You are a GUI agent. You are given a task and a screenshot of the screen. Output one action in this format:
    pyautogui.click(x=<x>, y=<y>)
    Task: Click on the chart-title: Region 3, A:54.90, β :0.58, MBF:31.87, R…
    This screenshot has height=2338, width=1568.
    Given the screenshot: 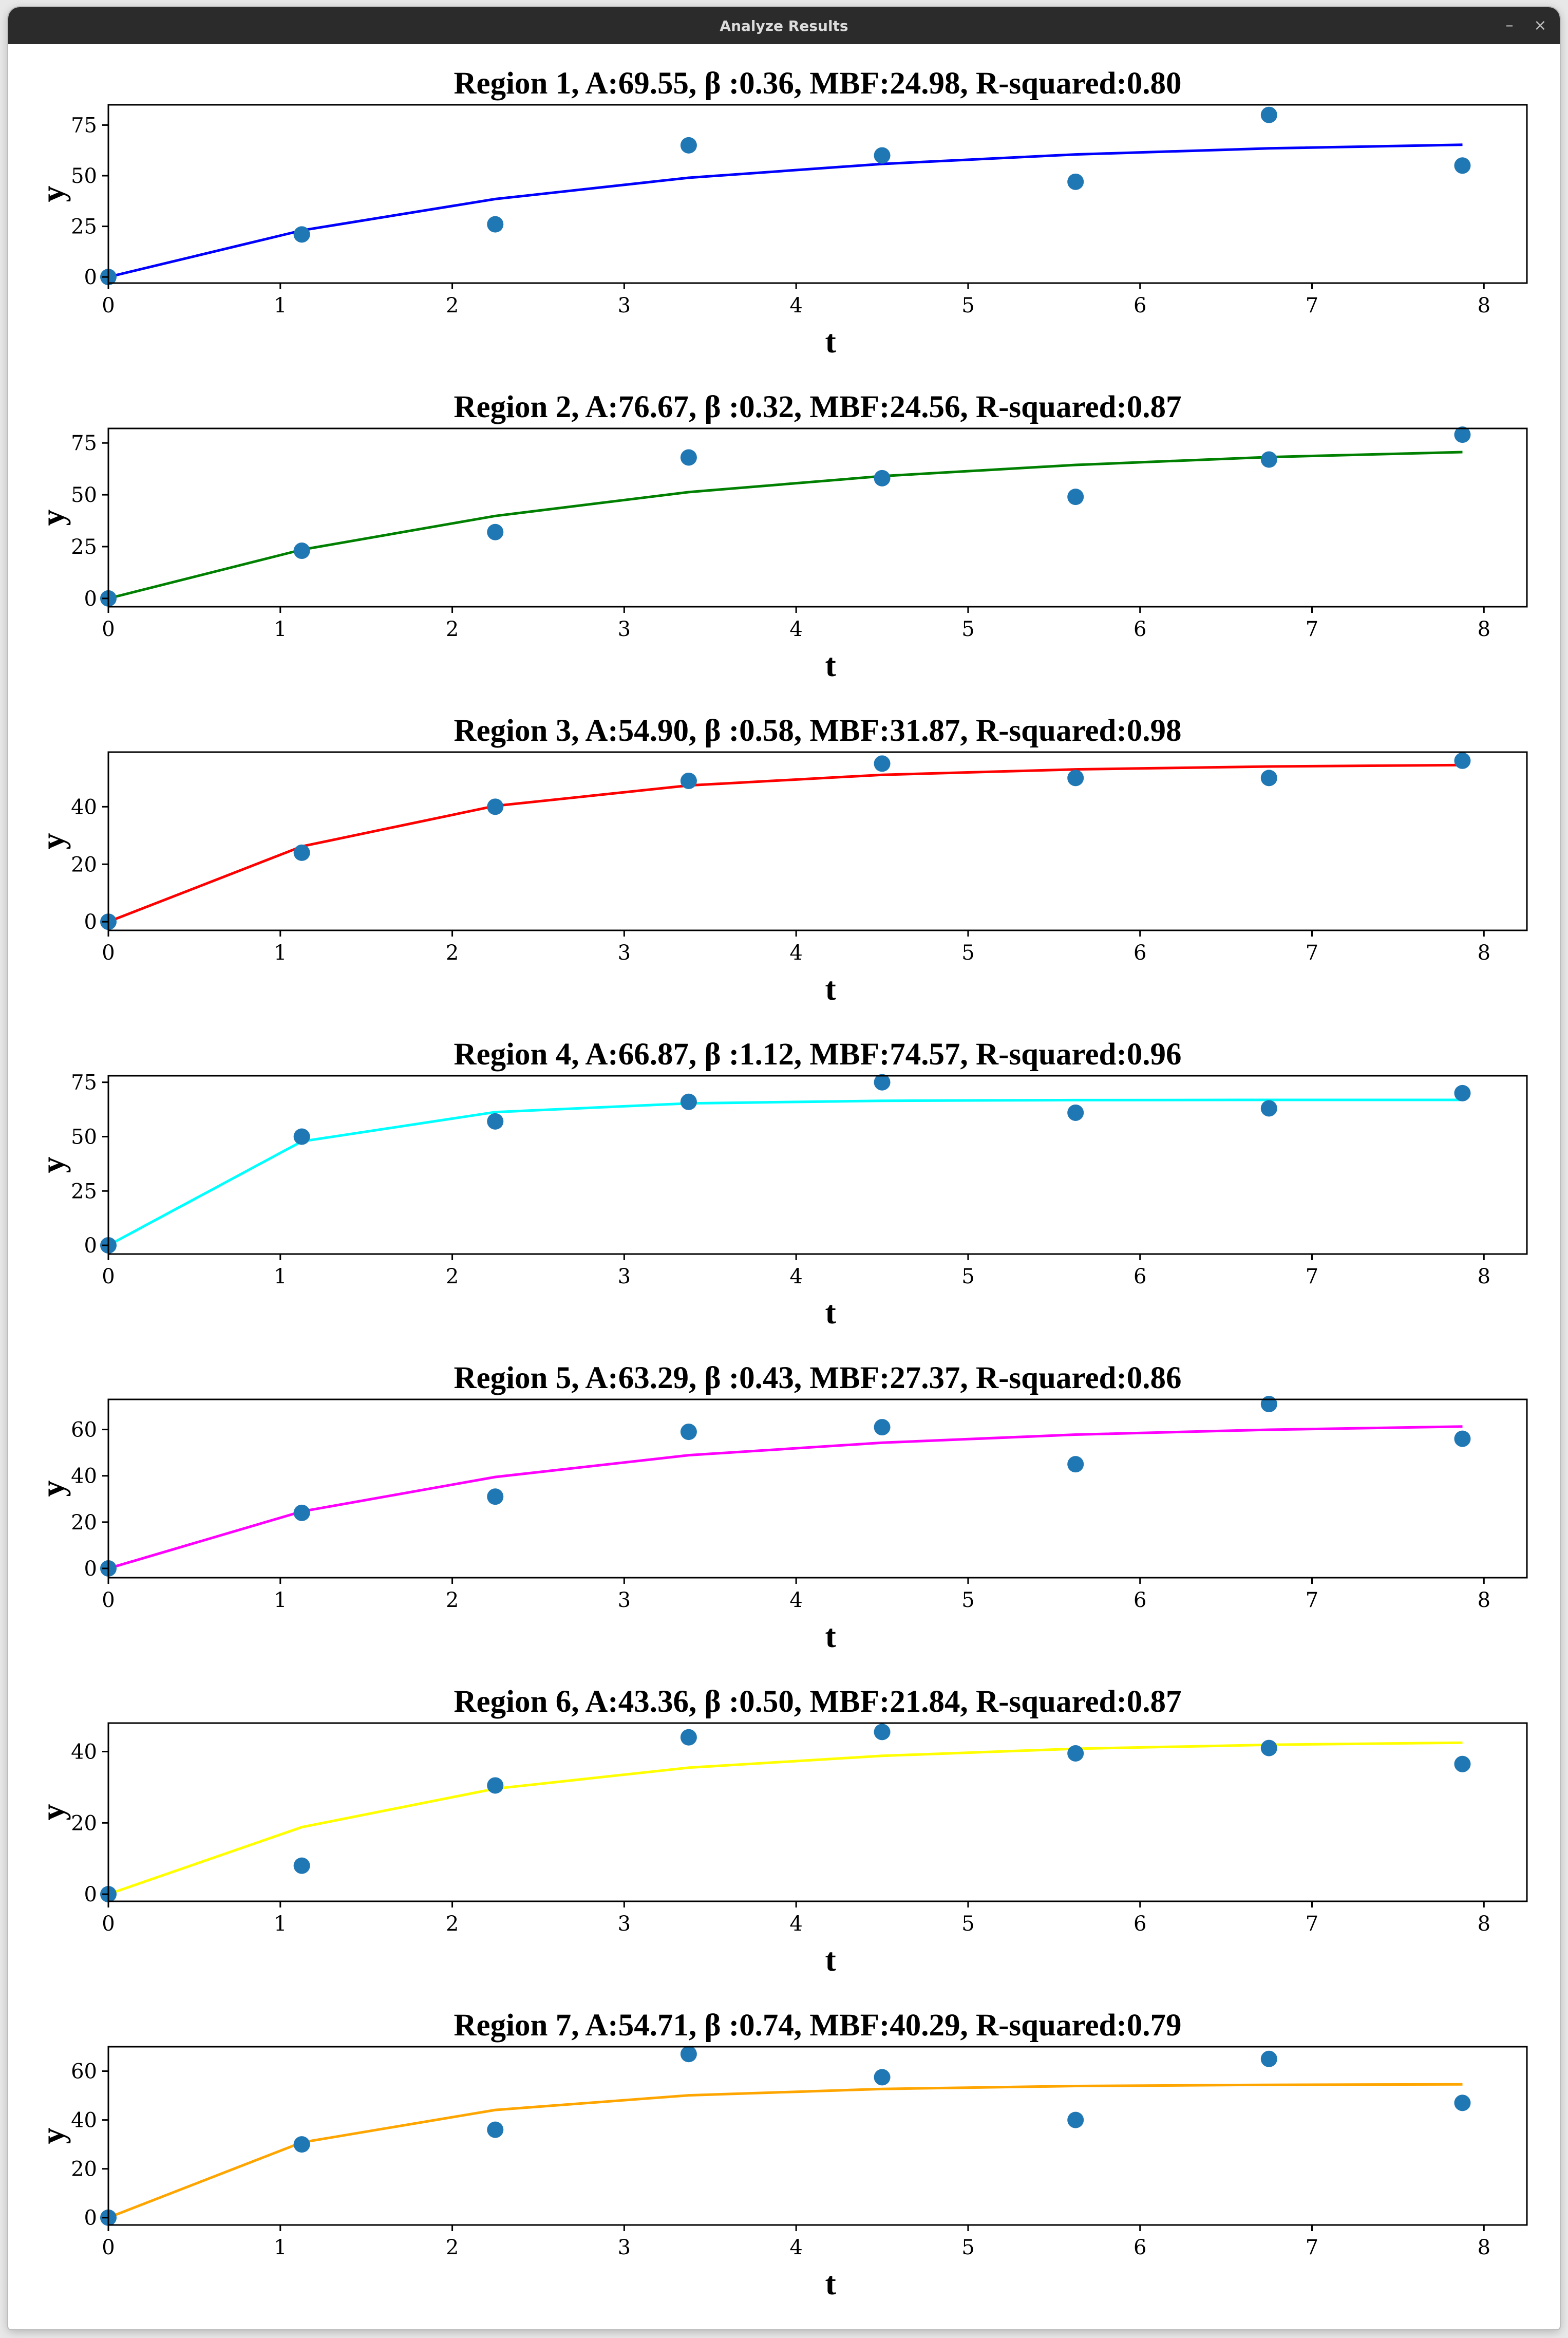 What is the action you would take?
    pyautogui.click(x=818, y=731)
    